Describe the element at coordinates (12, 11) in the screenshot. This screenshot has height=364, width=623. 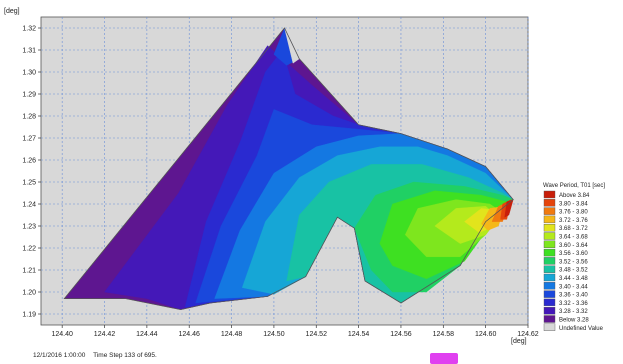
I see `y-axis-unit-label: [deg]` at that location.